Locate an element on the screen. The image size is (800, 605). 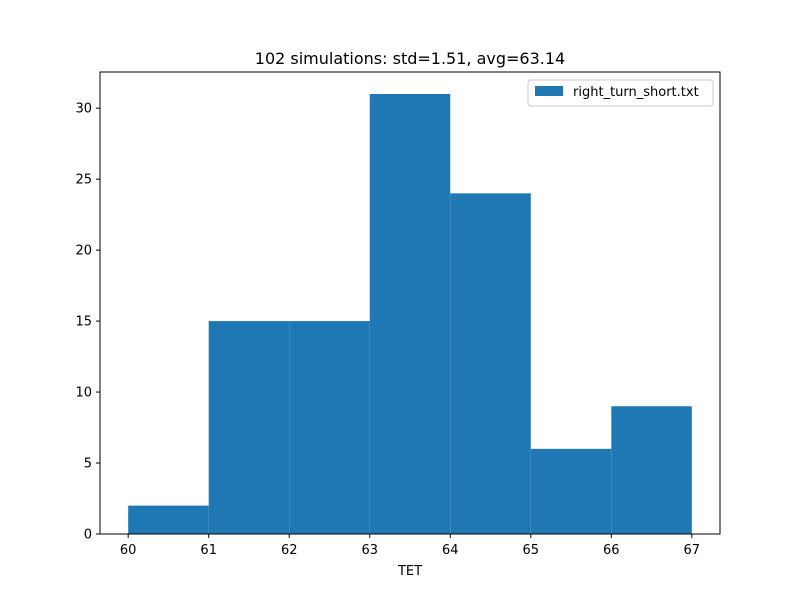
y-tick-label: 10 is located at coordinates (83, 393).